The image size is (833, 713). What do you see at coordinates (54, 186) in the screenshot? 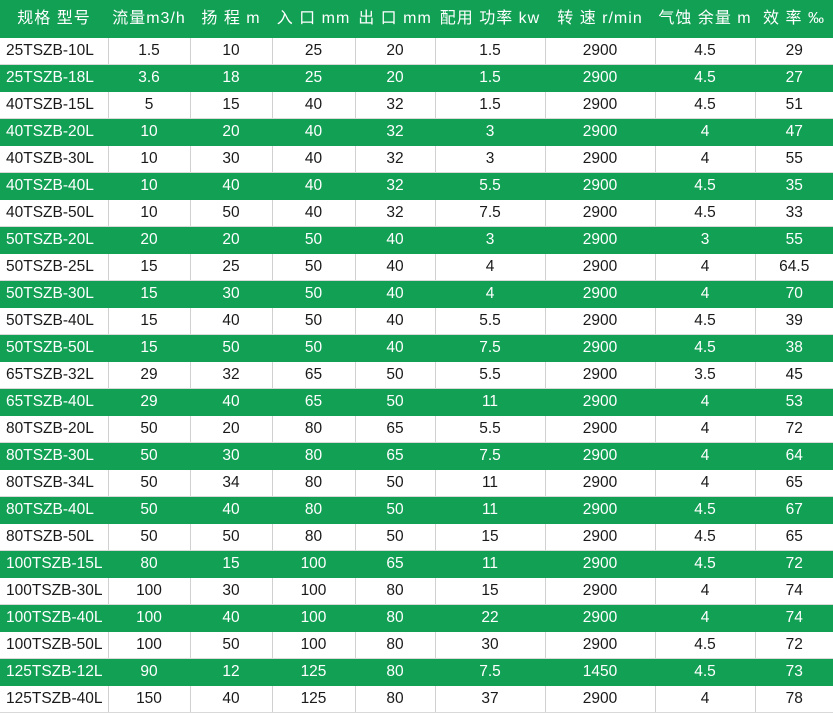
I see `cell-model: 40TSZB-40L` at bounding box center [54, 186].